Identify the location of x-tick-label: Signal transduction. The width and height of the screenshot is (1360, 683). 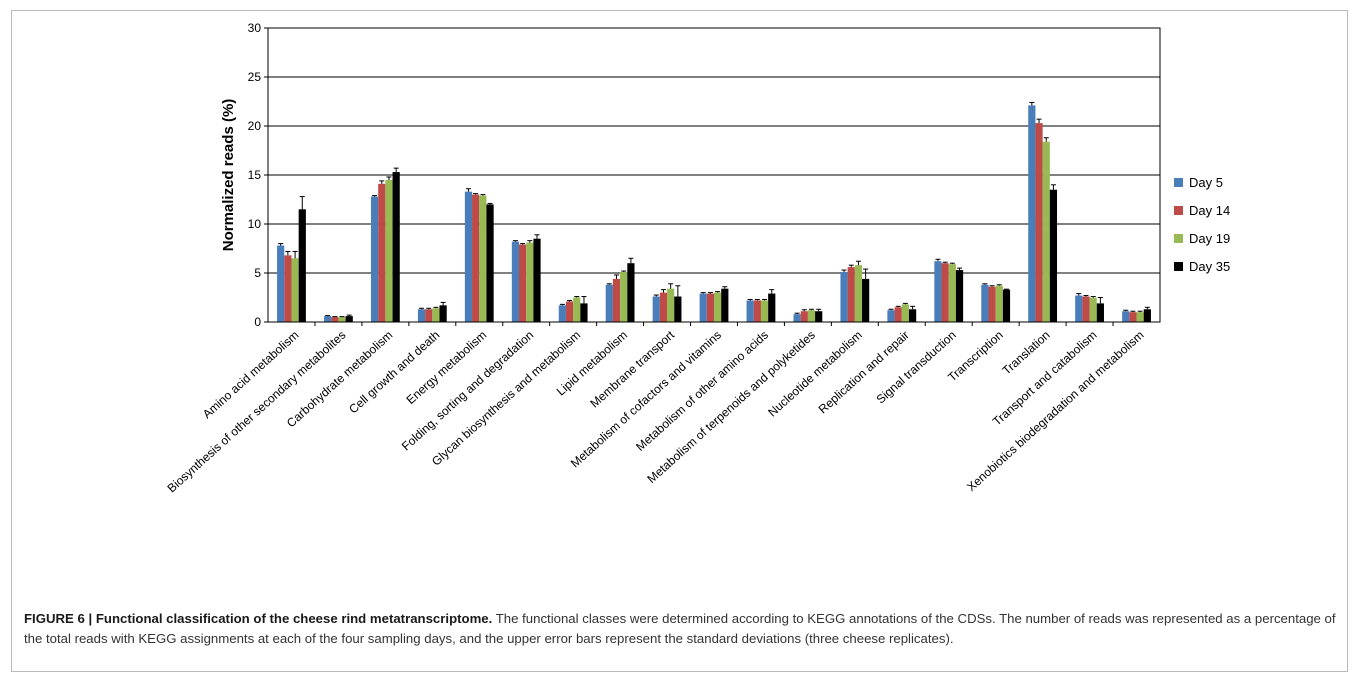
(916, 367).